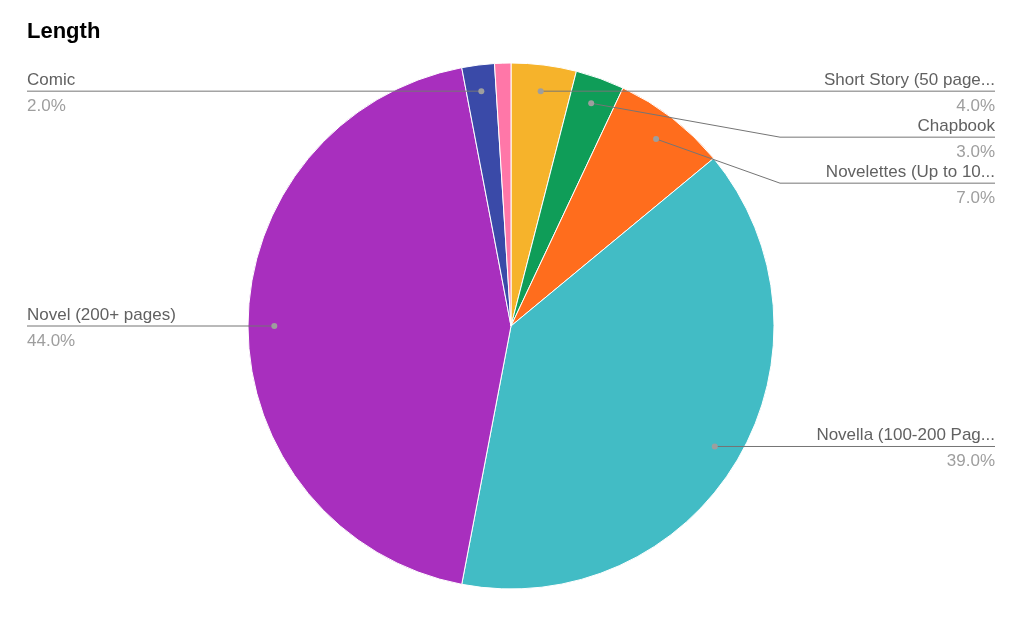 The width and height of the screenshot is (1024, 623). What do you see at coordinates (975, 152) in the screenshot?
I see `data-label: 3.0%` at bounding box center [975, 152].